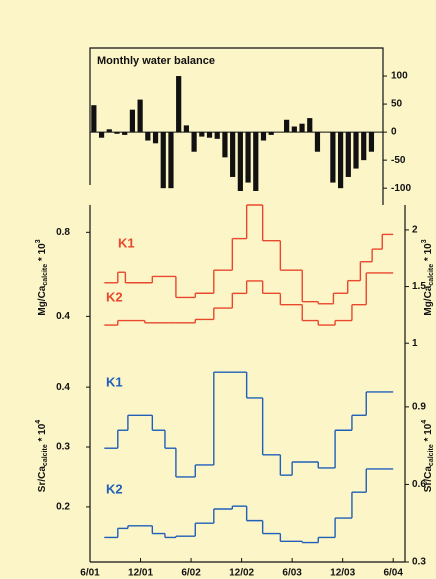 This screenshot has width=436, height=579. Describe the element at coordinates (156, 61) in the screenshot. I see `chart-title: Monthly water balance` at that location.